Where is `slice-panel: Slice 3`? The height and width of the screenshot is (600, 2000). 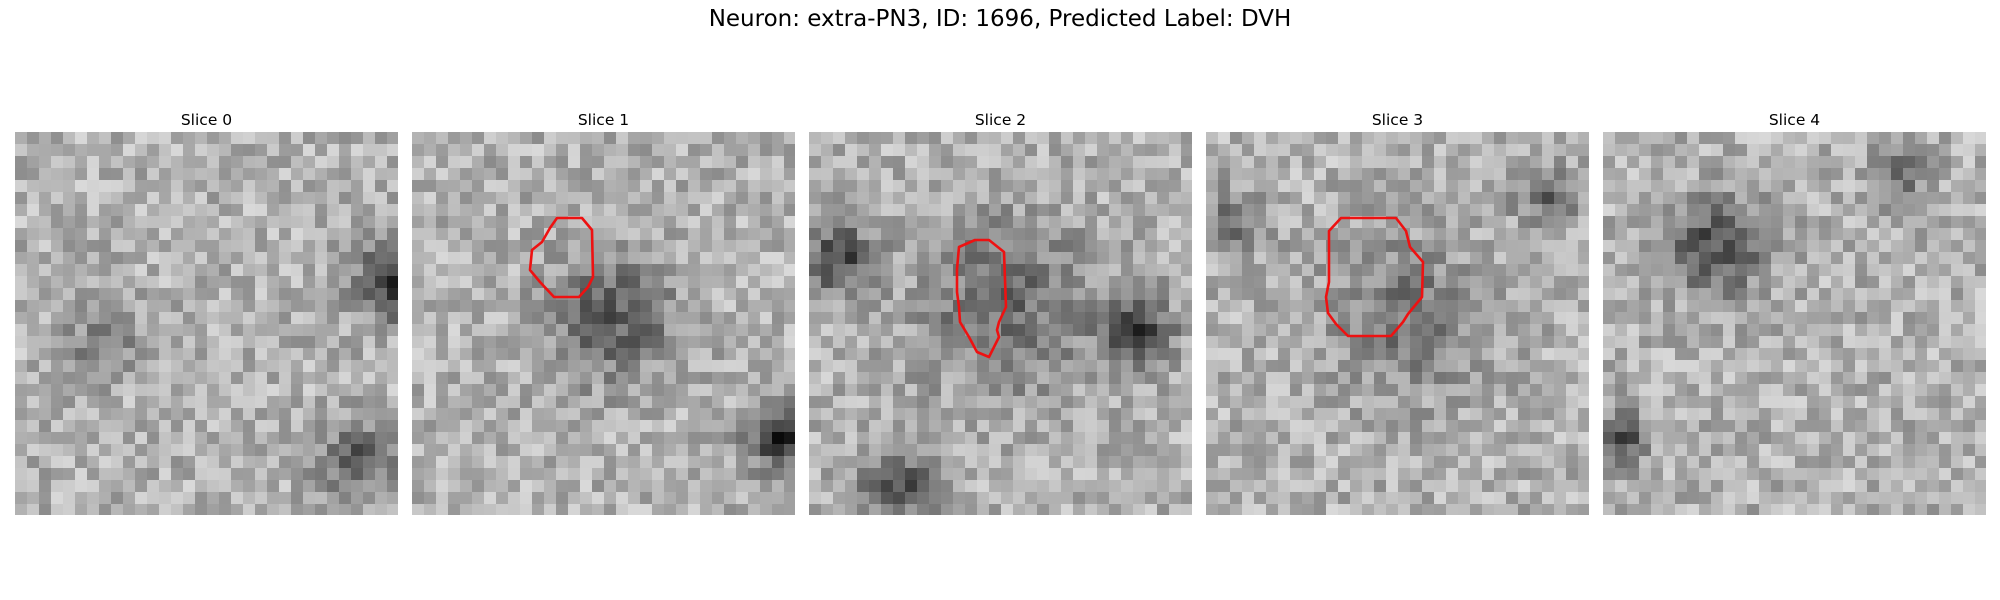
slice-panel: Slice 3 is located at coordinates (1397, 312).